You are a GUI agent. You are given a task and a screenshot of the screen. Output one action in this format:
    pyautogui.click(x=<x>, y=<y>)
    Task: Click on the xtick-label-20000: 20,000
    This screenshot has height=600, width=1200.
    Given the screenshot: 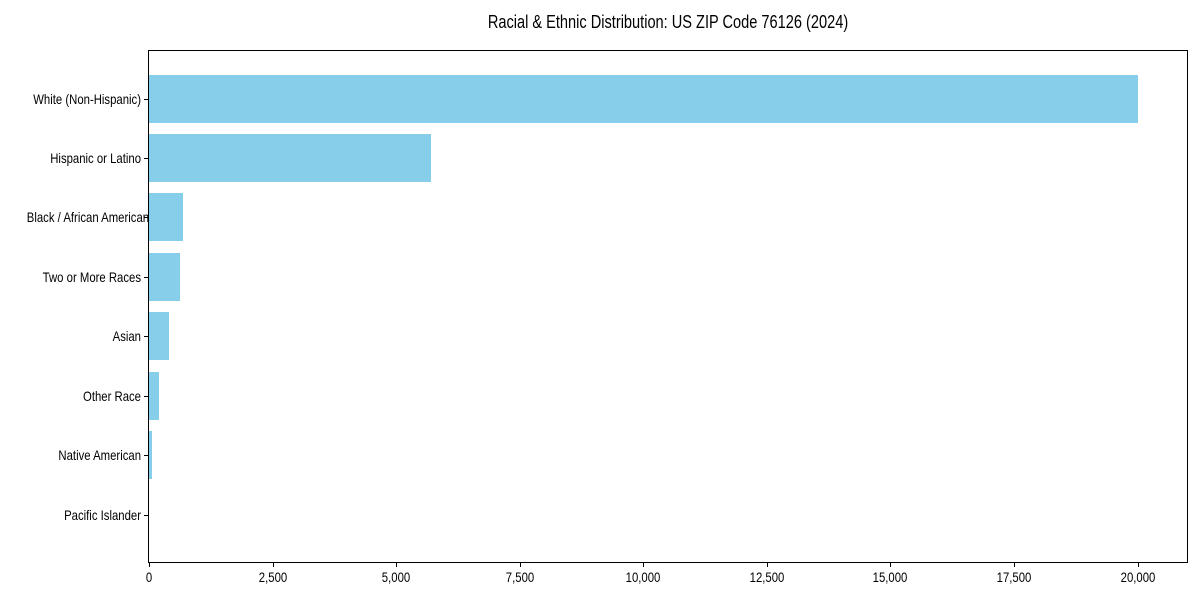 What is the action you would take?
    pyautogui.click(x=1138, y=577)
    